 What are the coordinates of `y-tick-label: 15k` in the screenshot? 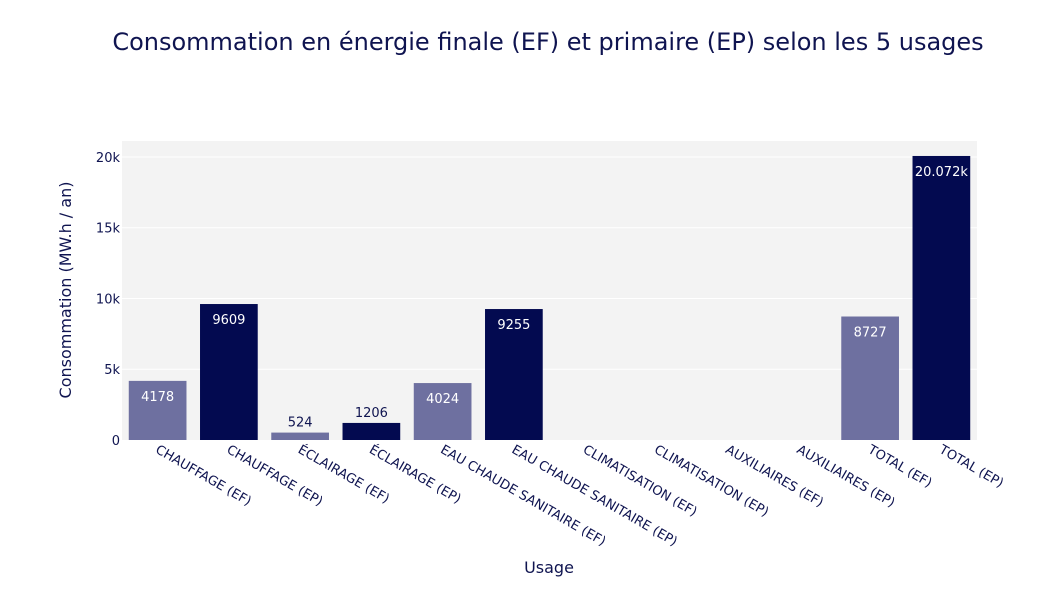 It's located at (108, 229).